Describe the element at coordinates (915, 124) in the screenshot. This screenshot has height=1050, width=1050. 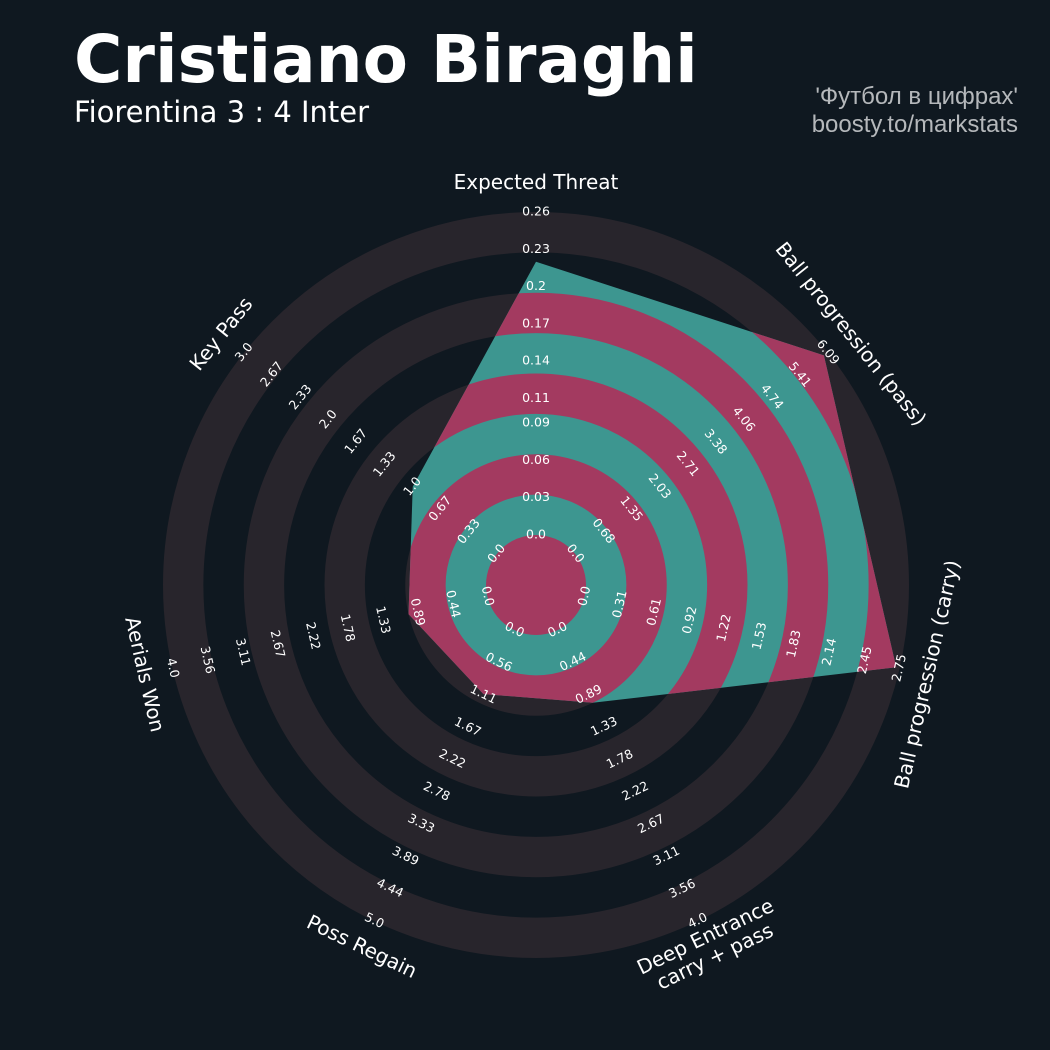
I see `credit: boosty.to/markstats` at that location.